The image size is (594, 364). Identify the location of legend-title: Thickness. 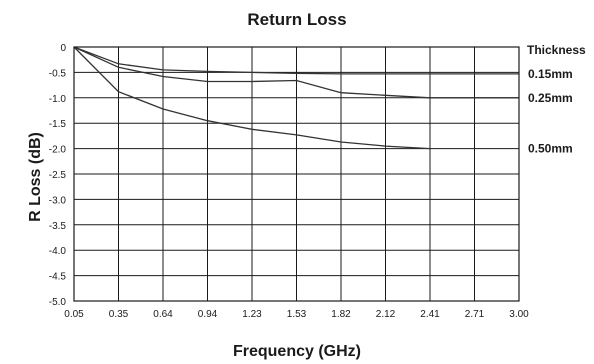
(556, 50).